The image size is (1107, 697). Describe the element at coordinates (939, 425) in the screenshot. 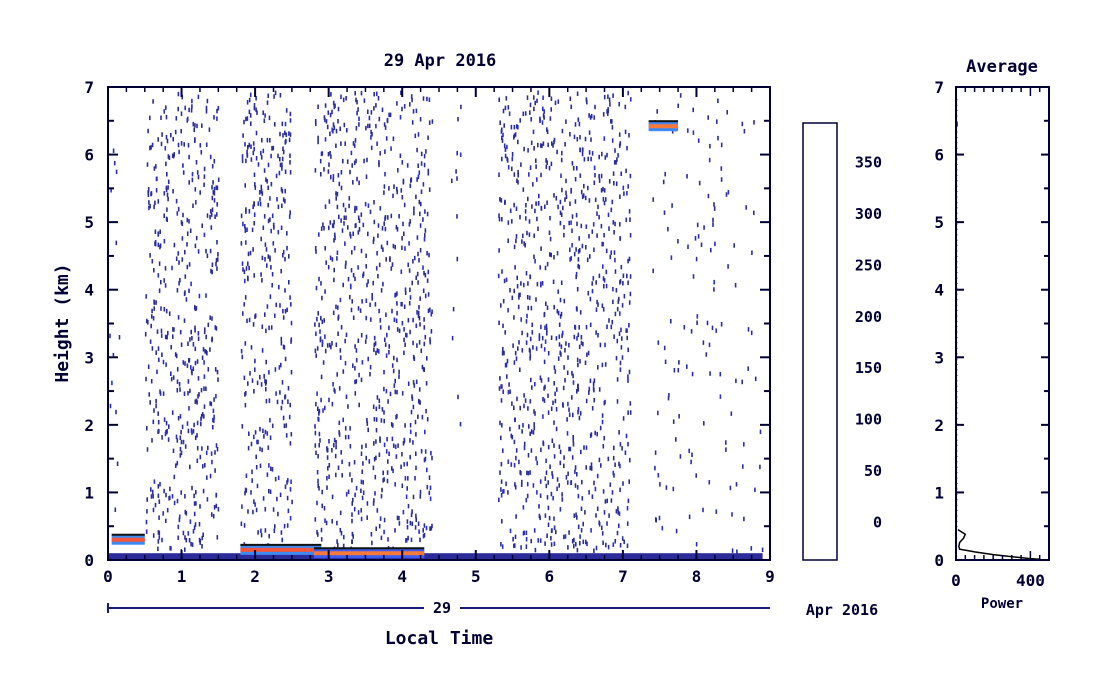

I see `average-y-tick-label: 2` at that location.